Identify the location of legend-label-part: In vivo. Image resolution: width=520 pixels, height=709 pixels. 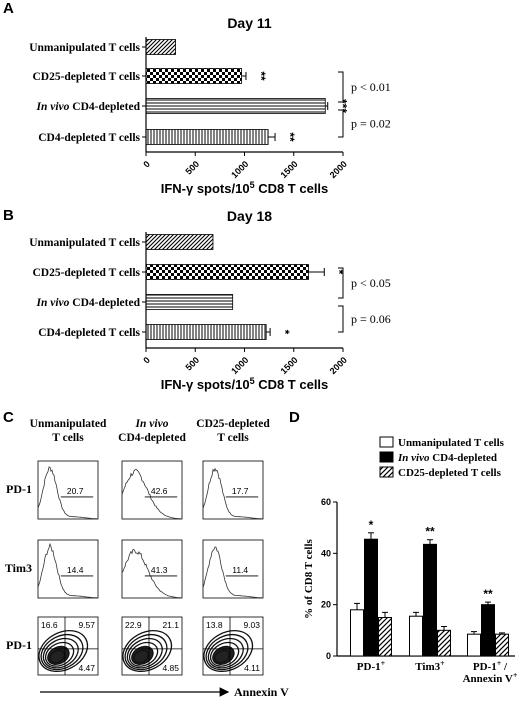
(413, 458).